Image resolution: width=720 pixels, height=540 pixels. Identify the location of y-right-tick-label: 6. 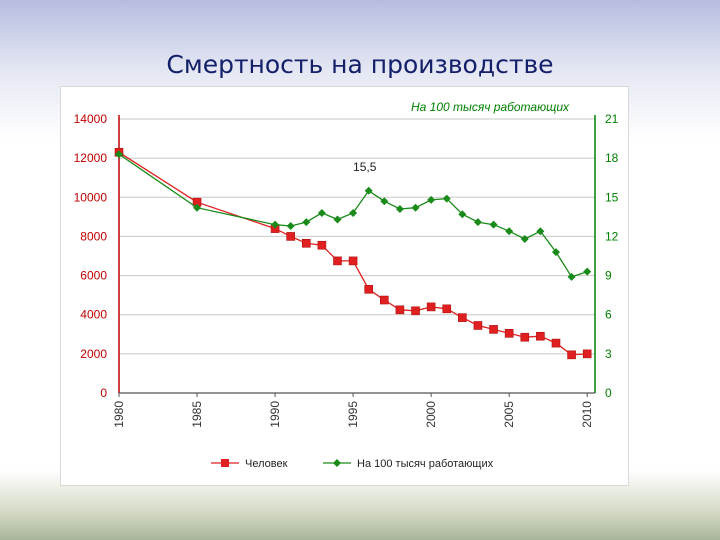
(608, 315).